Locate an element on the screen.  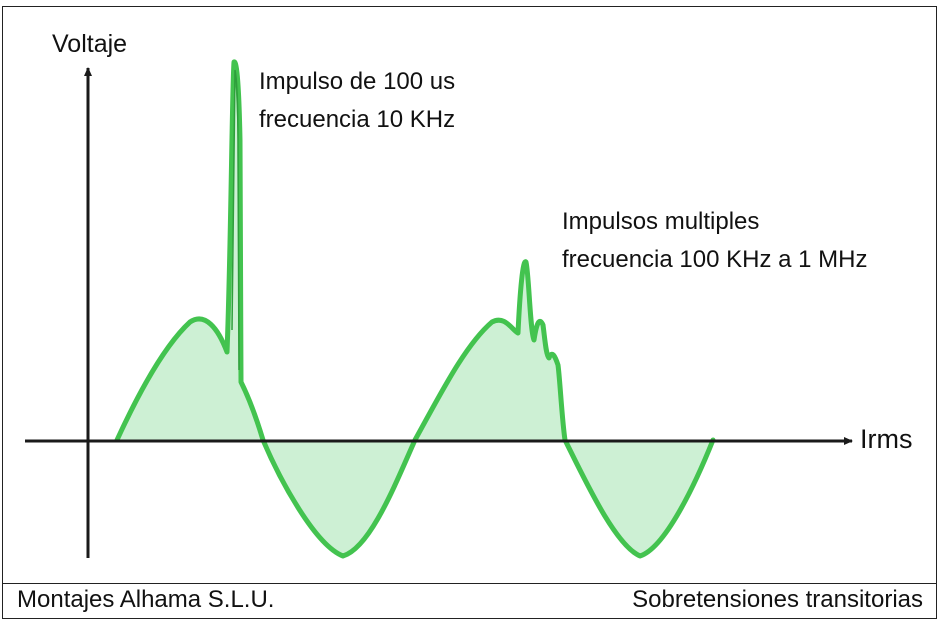
annotation-single-impulse-line1: Impulso de 100 us is located at coordinates (357, 81).